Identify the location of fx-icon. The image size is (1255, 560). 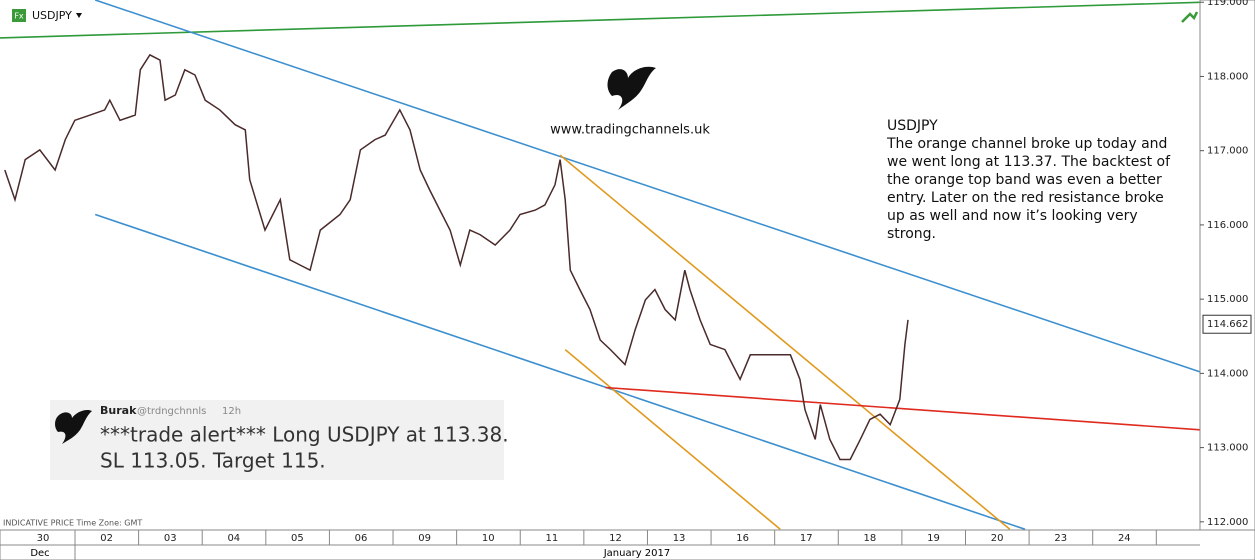
(19, 15).